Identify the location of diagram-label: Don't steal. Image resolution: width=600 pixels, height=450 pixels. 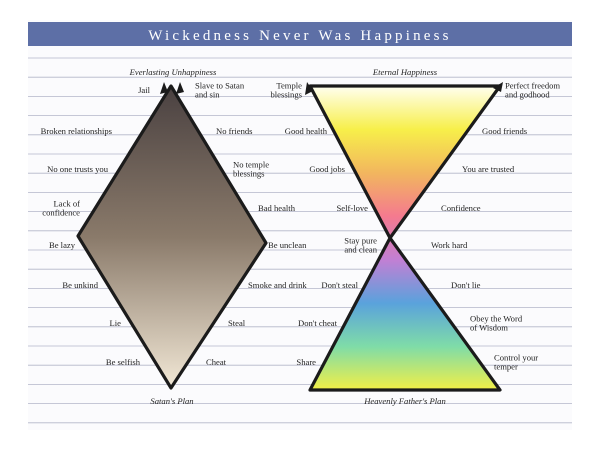
(339, 285).